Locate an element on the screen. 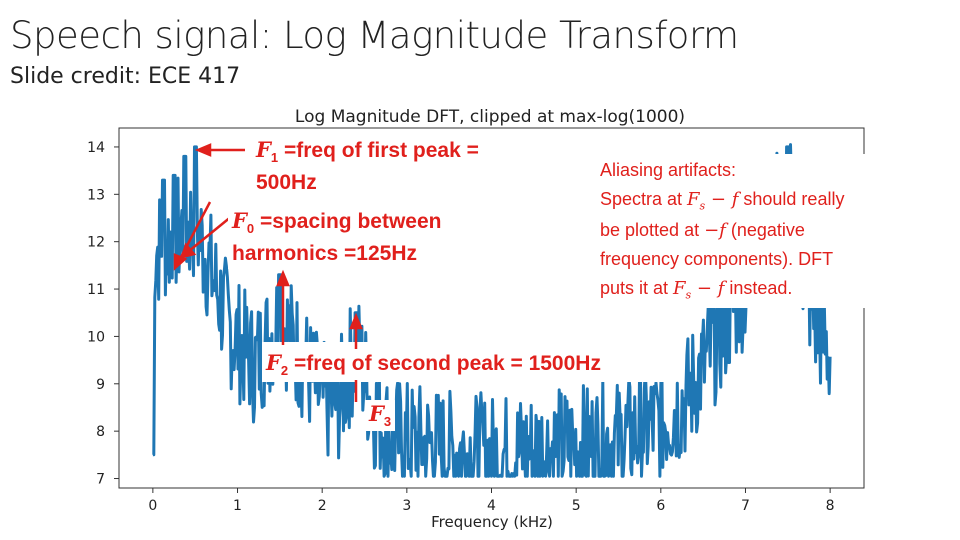  alias-fs-subscript-2: s is located at coordinates (688, 295).